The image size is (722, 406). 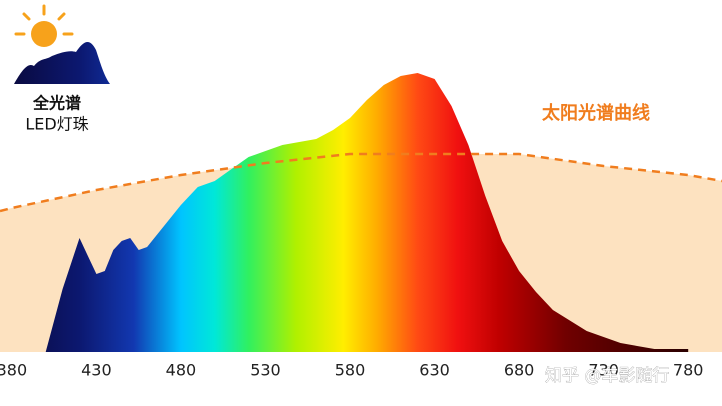 What do you see at coordinates (181, 370) in the screenshot?
I see `x-tick-label: 480` at bounding box center [181, 370].